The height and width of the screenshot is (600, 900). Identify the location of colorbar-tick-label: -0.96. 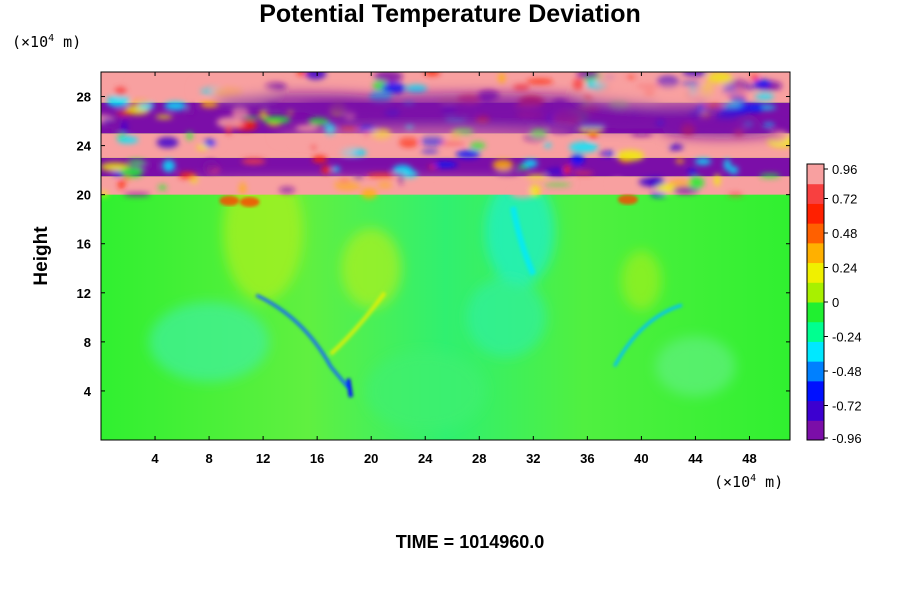
(847, 438).